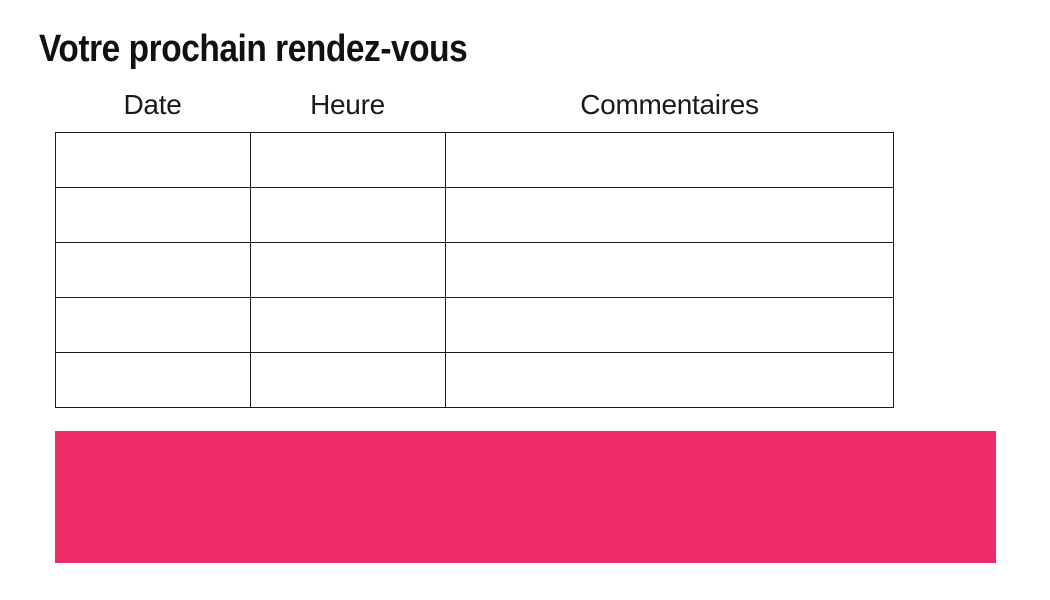  What do you see at coordinates (253, 49) in the screenshot?
I see `page-title: Votre prochain rendez-vous` at bounding box center [253, 49].